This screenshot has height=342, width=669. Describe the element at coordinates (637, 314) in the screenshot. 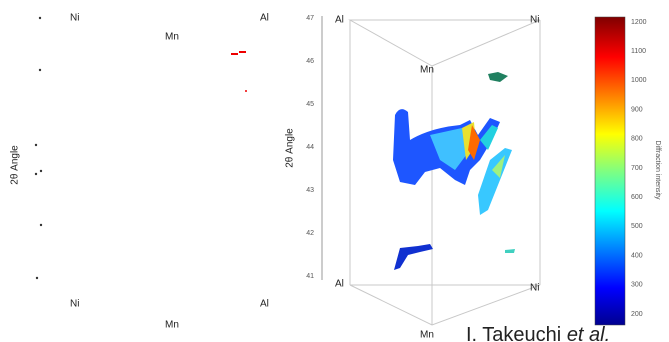

I see `colorbar-tick-label: 200` at that location.